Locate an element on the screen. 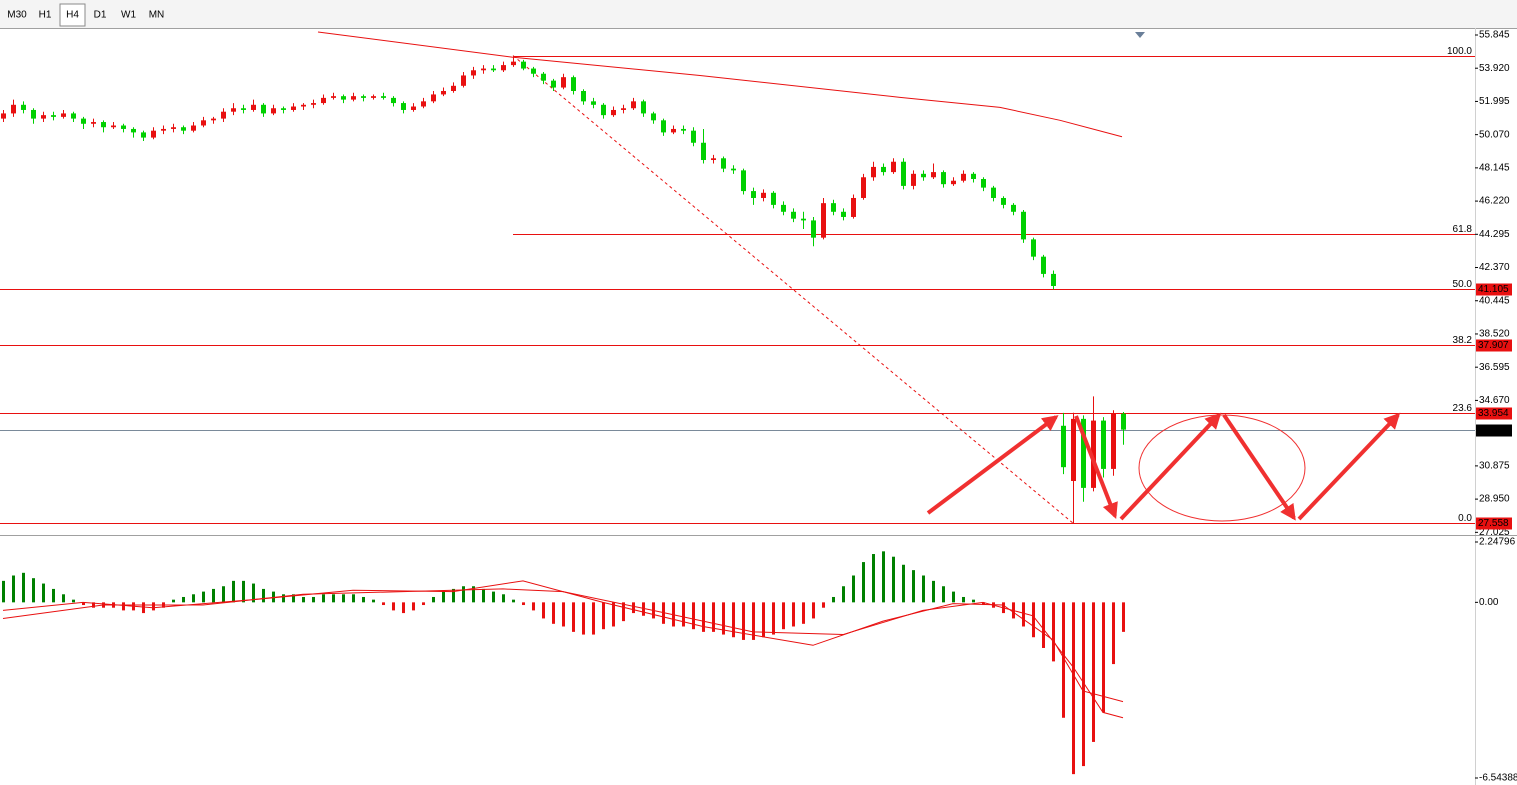 Image resolution: width=1517 pixels, height=785 pixels. fib-label: 100.0 is located at coordinates (1459, 51).